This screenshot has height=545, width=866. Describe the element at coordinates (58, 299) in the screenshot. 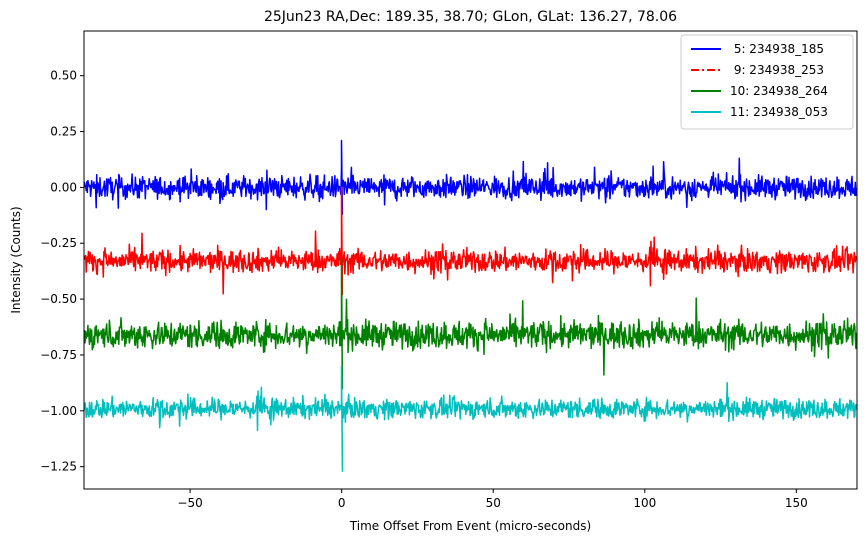

I see `y-tick-label: −0.50` at that location.